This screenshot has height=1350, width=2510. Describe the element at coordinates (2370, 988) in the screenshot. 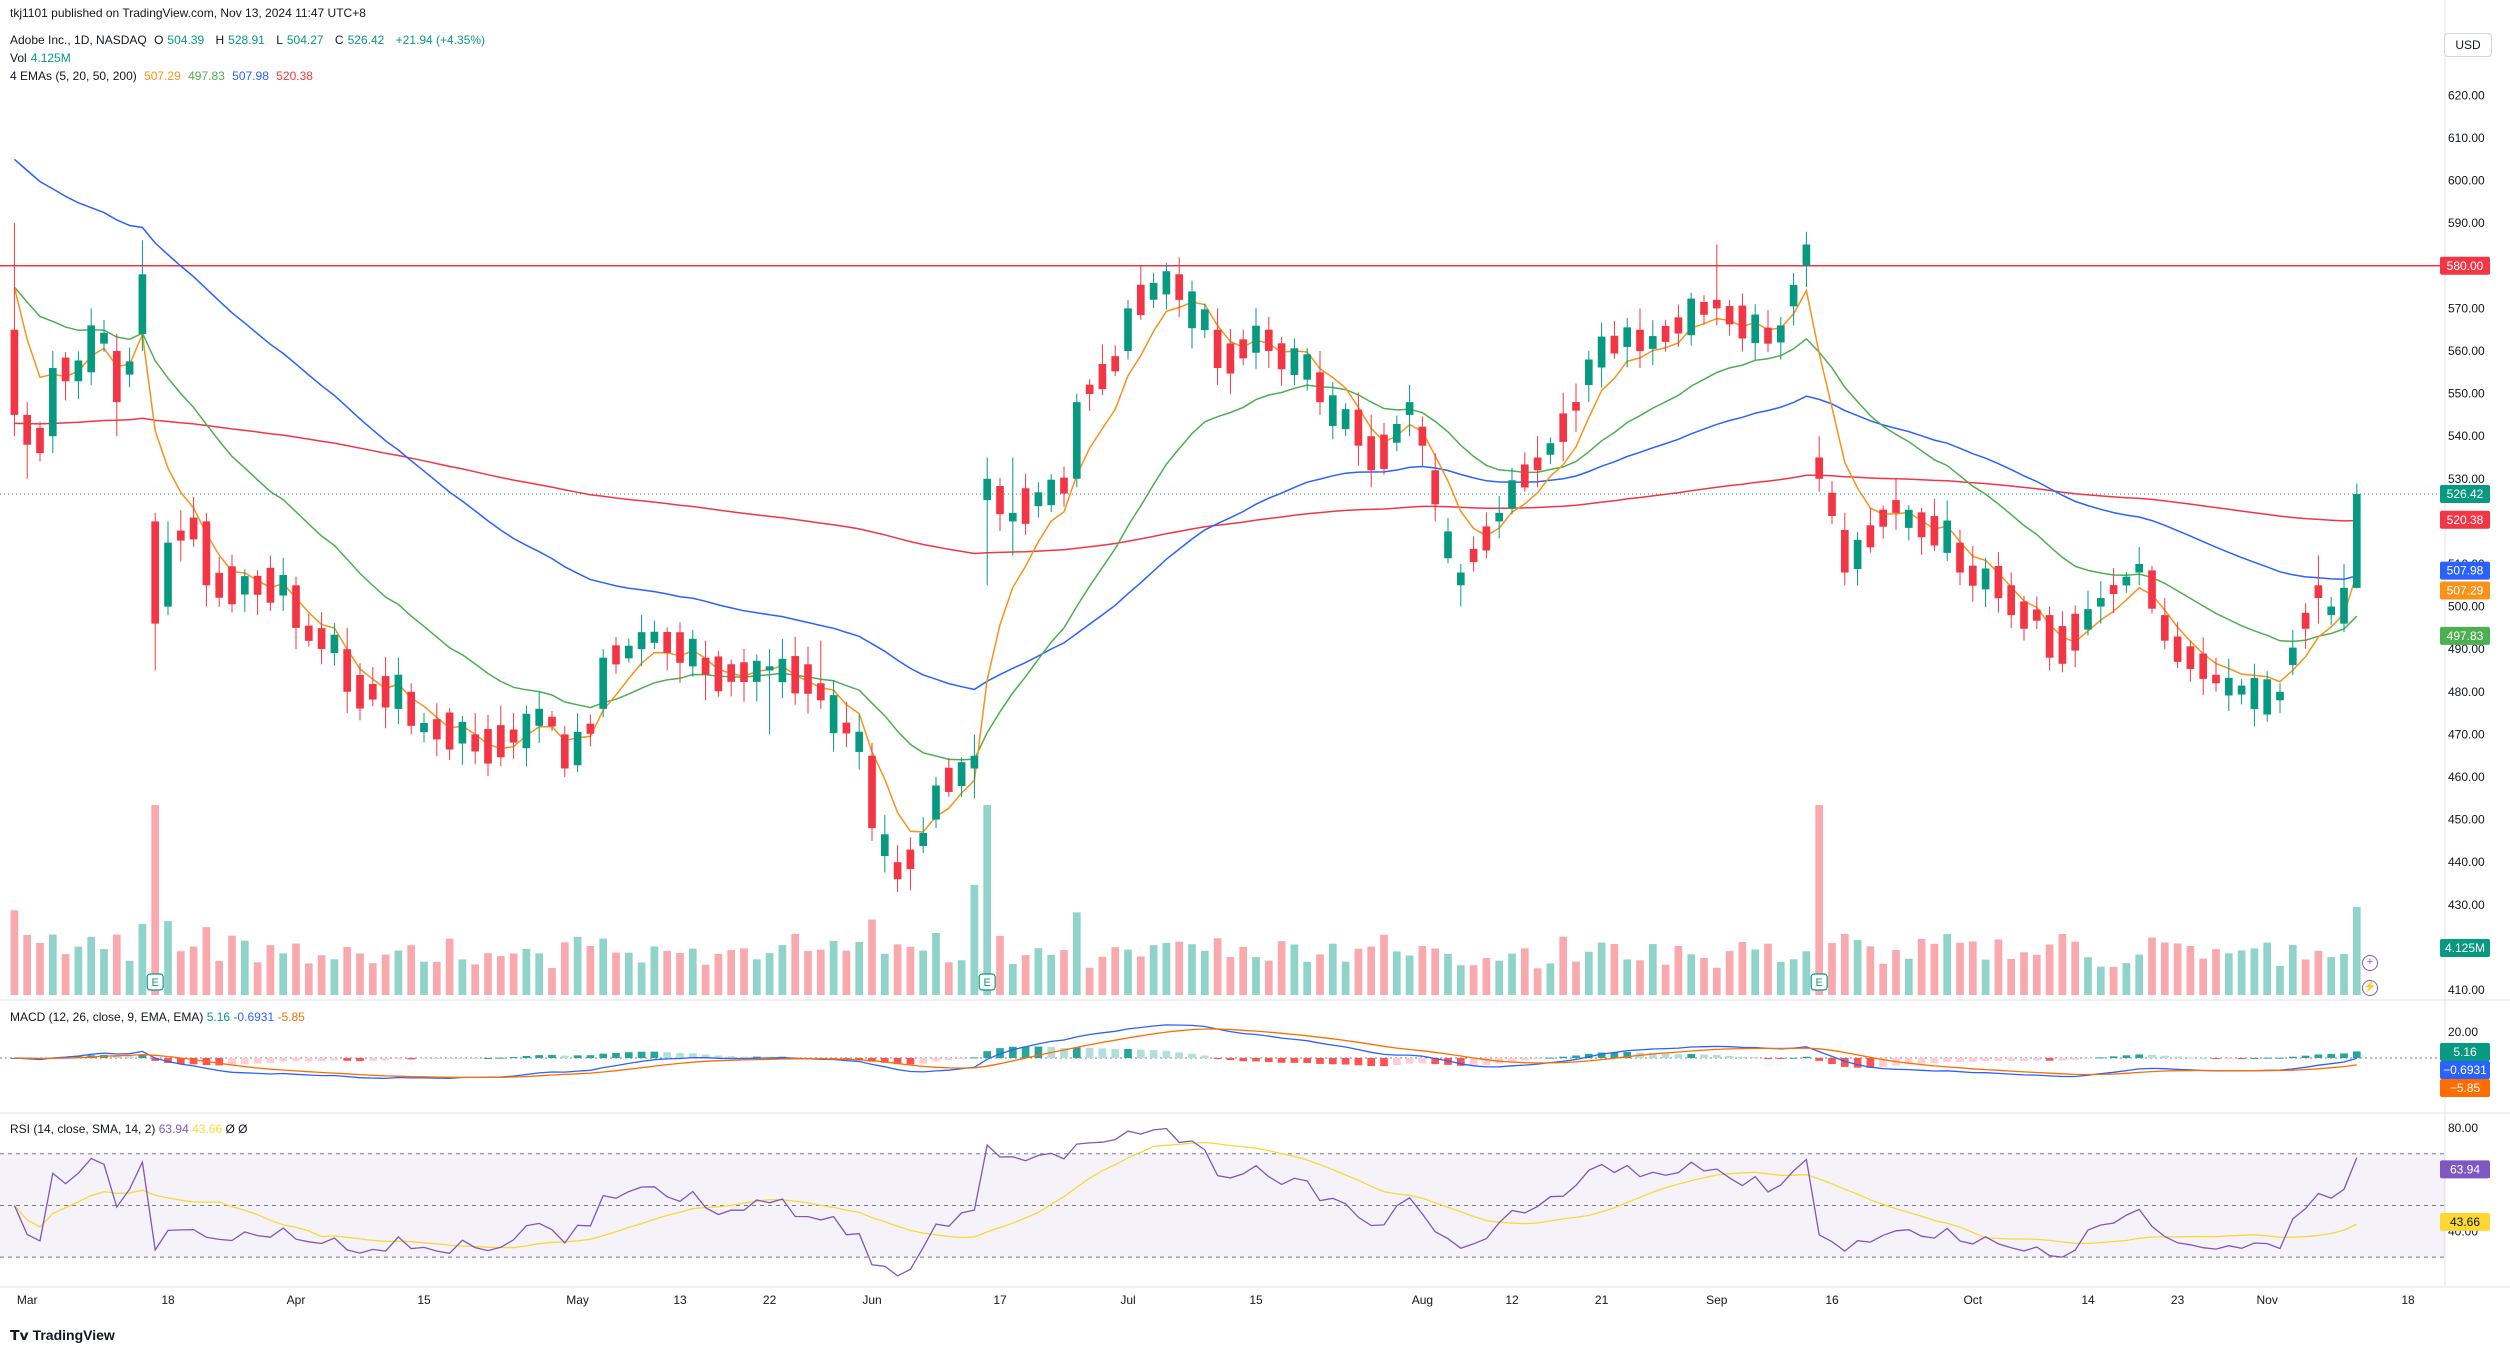

I see `lightning-icon: ⚡` at that location.